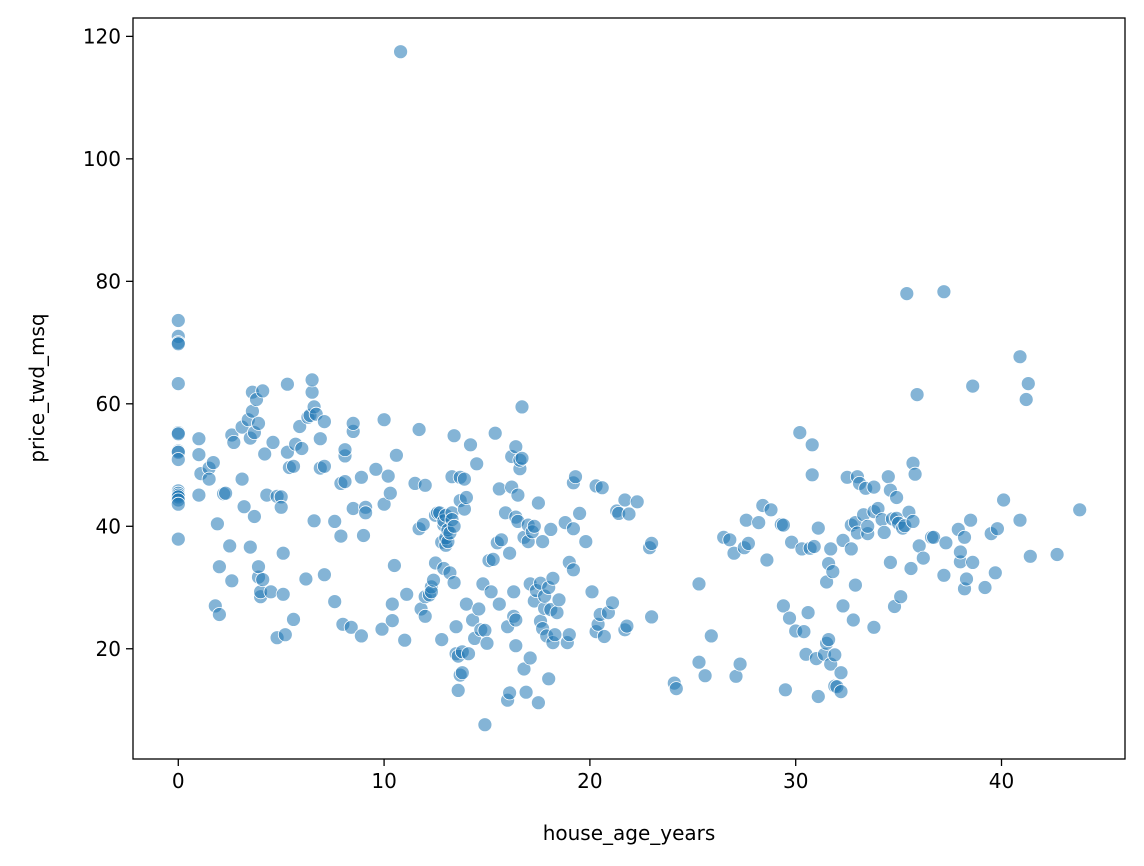 This screenshot has height=866, width=1144. I want to click on y-tick-label: 40, so click(108, 526).